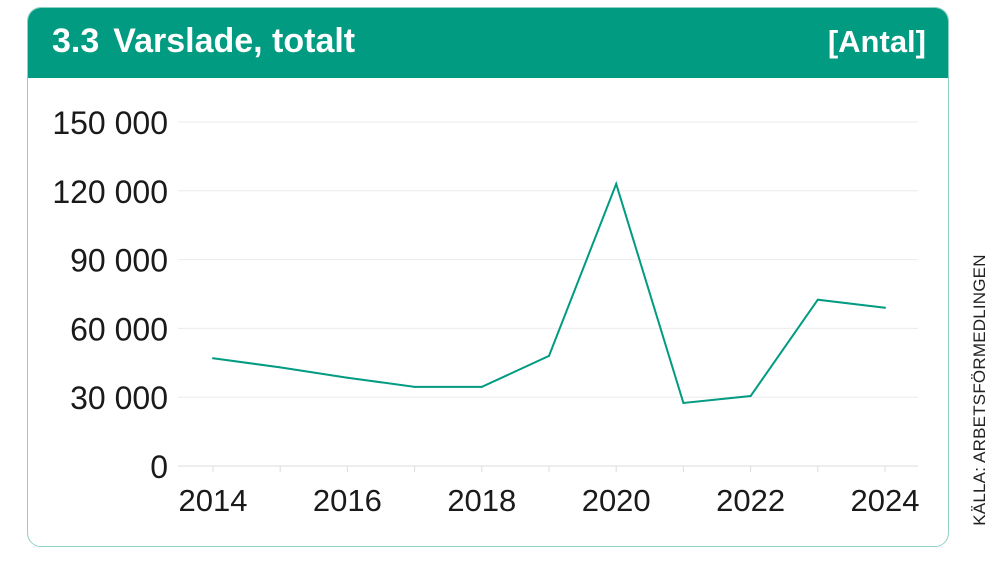  Describe the element at coordinates (110, 123) in the screenshot. I see `y-tick-label: 150 000` at that location.